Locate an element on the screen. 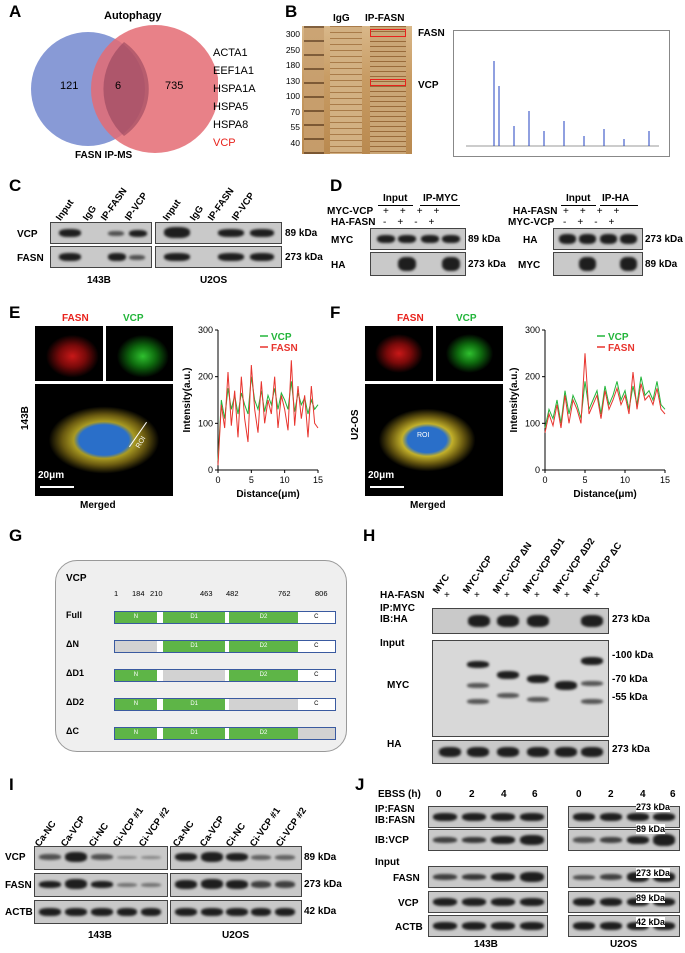 This screenshot has height=953, width=685. j-input: Input is located at coordinates (387, 862).